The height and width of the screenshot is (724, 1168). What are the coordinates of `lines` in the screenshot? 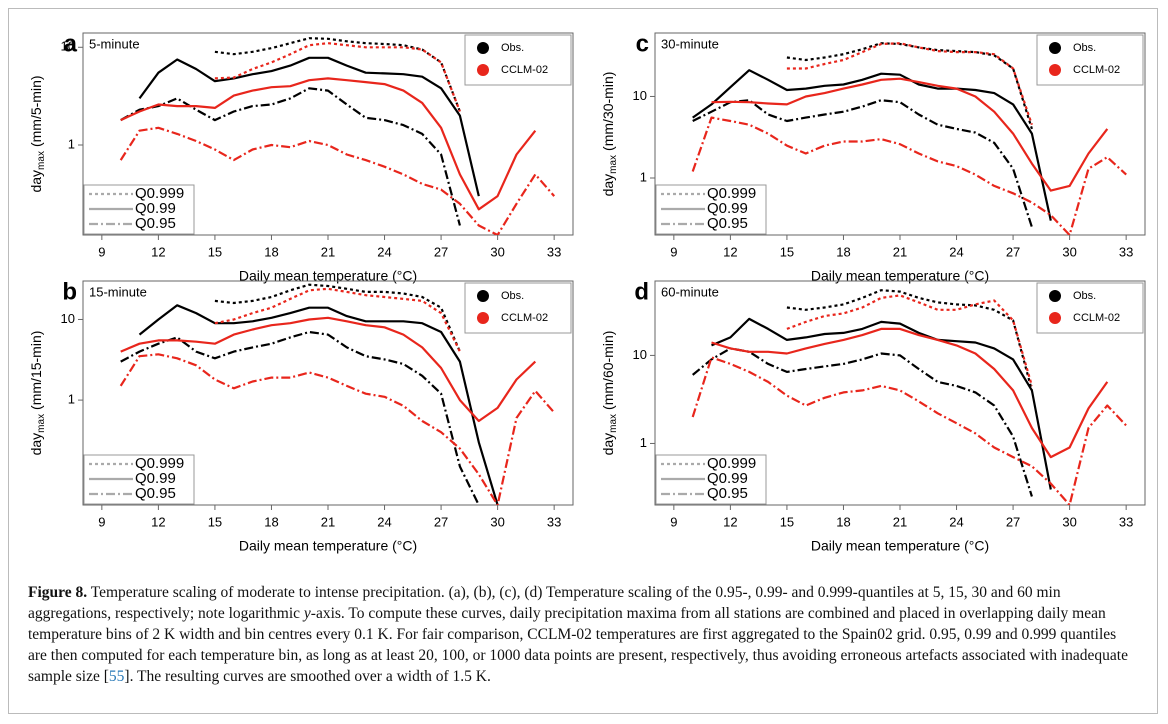 It's located at (337, 394).